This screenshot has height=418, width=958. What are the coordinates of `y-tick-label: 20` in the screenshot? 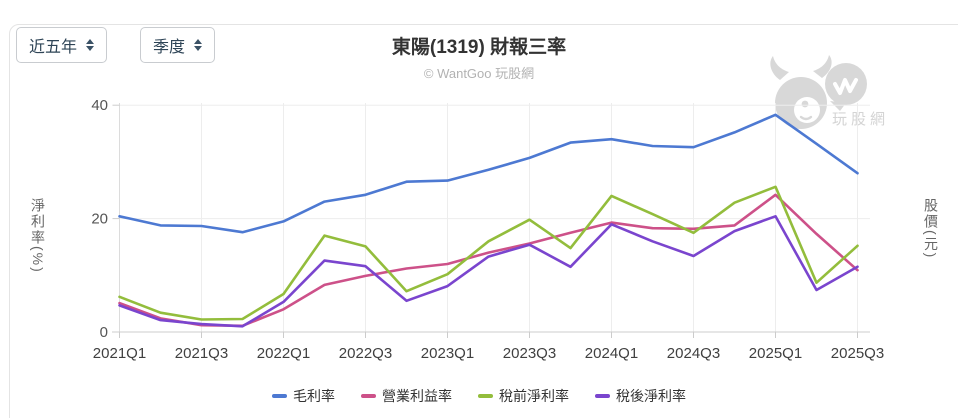 It's located at (99, 219).